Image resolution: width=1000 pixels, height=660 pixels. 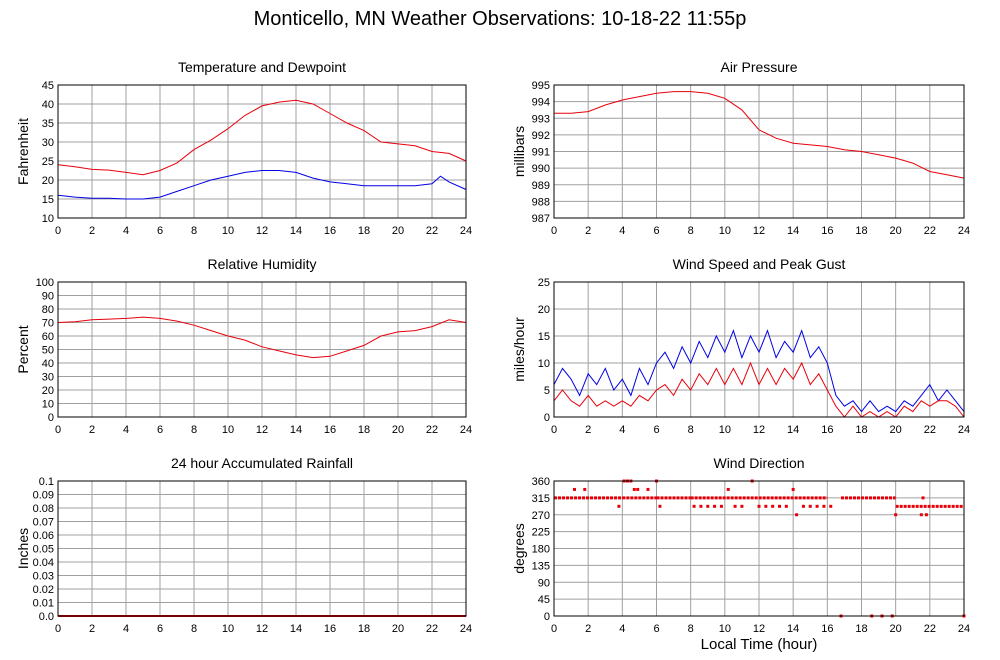 What do you see at coordinates (541, 219) in the screenshot?
I see `y-tick-label: 987` at bounding box center [541, 219].